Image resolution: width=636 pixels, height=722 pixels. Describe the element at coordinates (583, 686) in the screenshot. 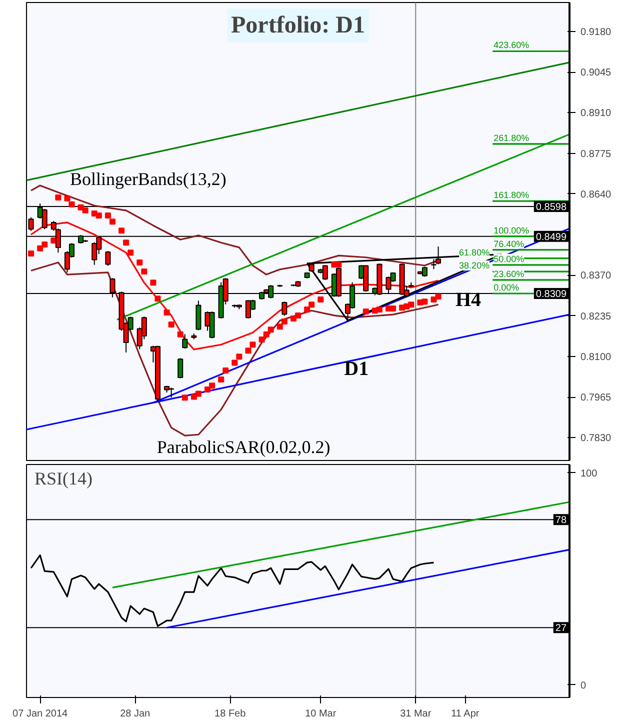

I see `y-tick-label: 0` at that location.